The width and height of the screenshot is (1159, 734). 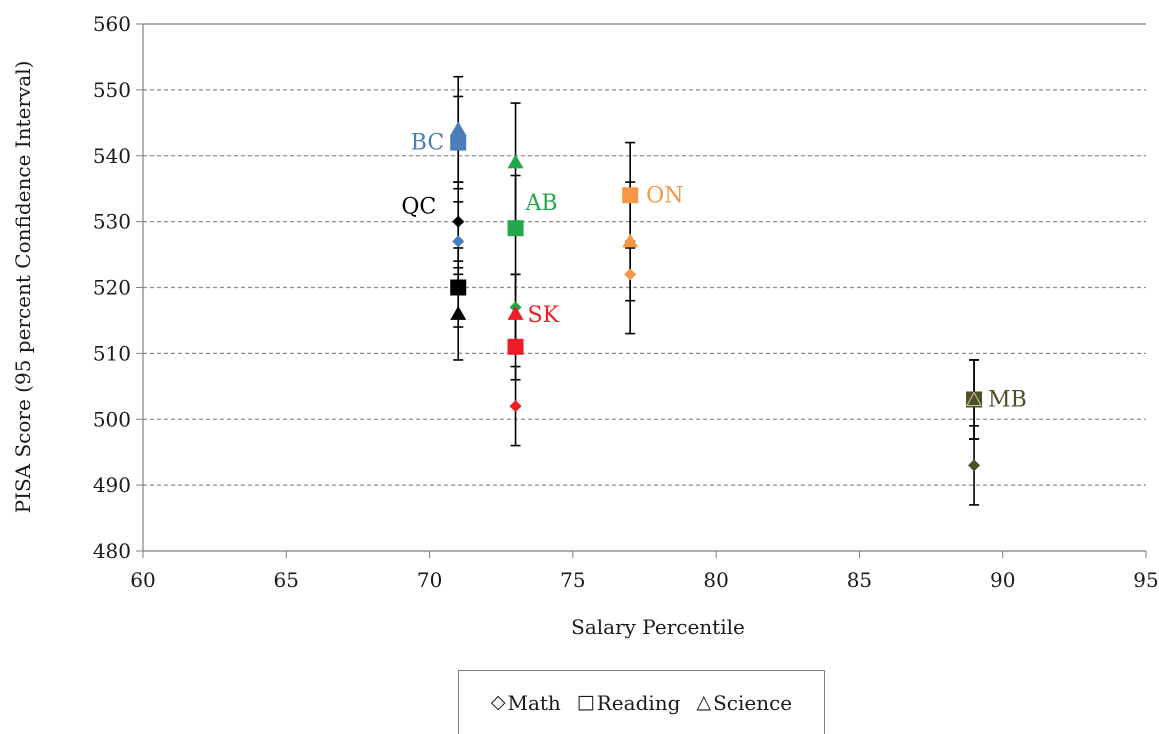 What do you see at coordinates (112, 288) in the screenshot?
I see `y-tick-label-520: 520` at bounding box center [112, 288].